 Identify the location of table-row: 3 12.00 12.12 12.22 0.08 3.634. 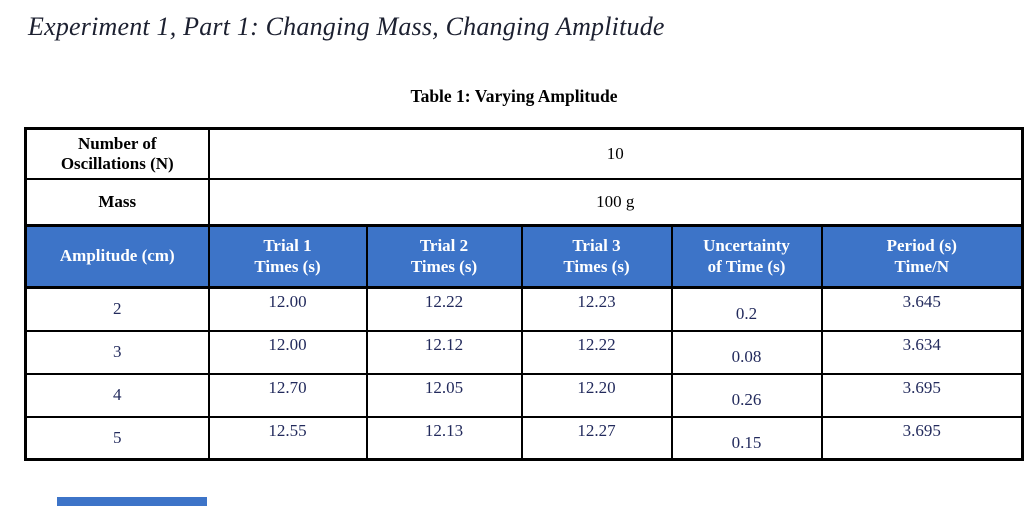
(524, 352).